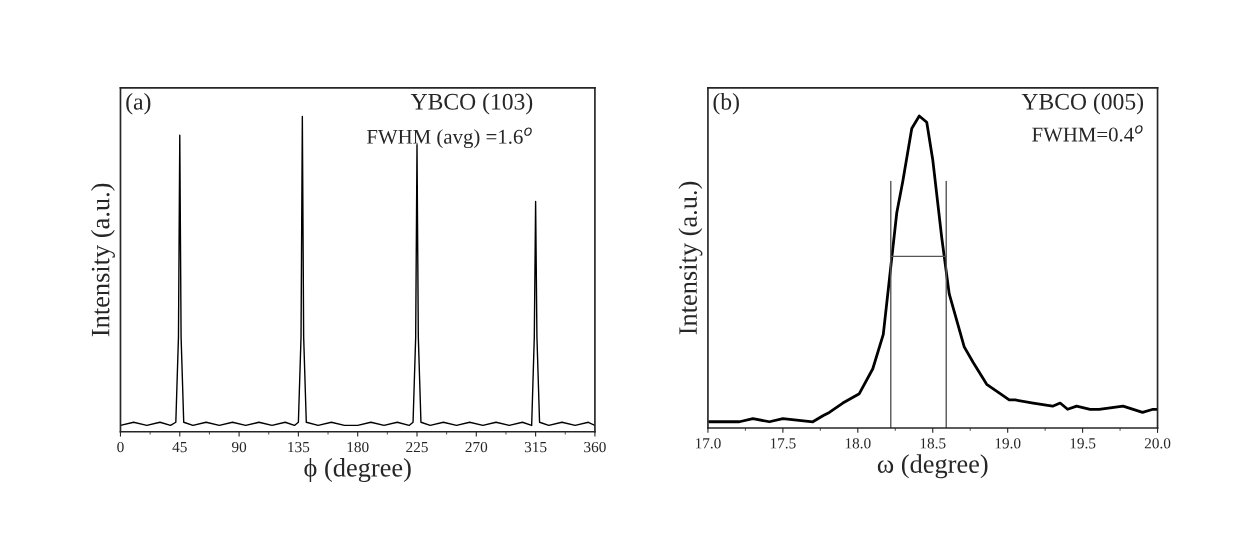 The height and width of the screenshot is (533, 1242). Describe the element at coordinates (1008, 443) in the screenshot. I see `x-tick-label: 19.0` at that location.